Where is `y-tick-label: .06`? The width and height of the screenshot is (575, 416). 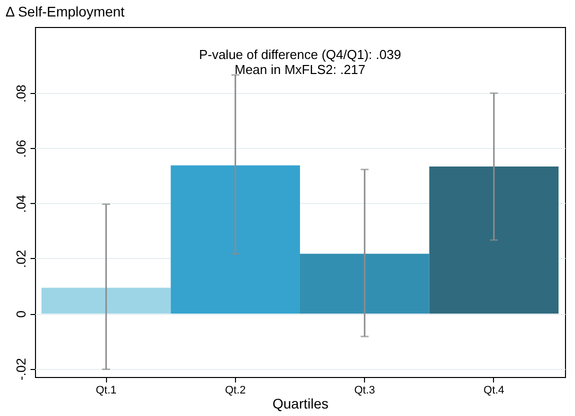
y-tick-label: .06 is located at coordinates (21, 149).